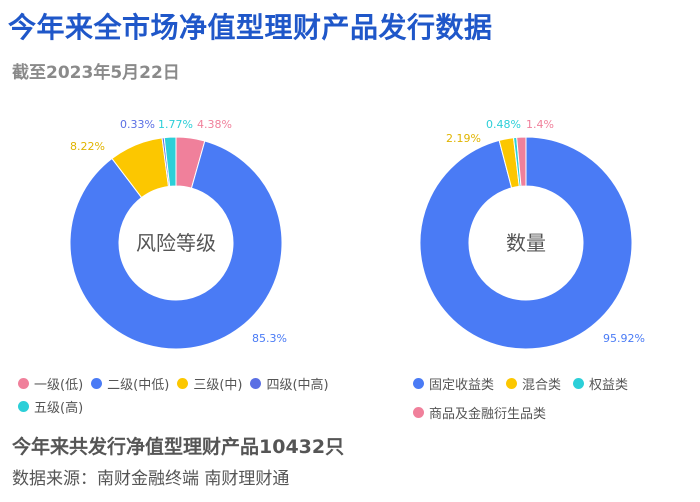 The image size is (700, 502). Describe the element at coordinates (609, 385) in the screenshot. I see `legend-label: 权益类` at that location.